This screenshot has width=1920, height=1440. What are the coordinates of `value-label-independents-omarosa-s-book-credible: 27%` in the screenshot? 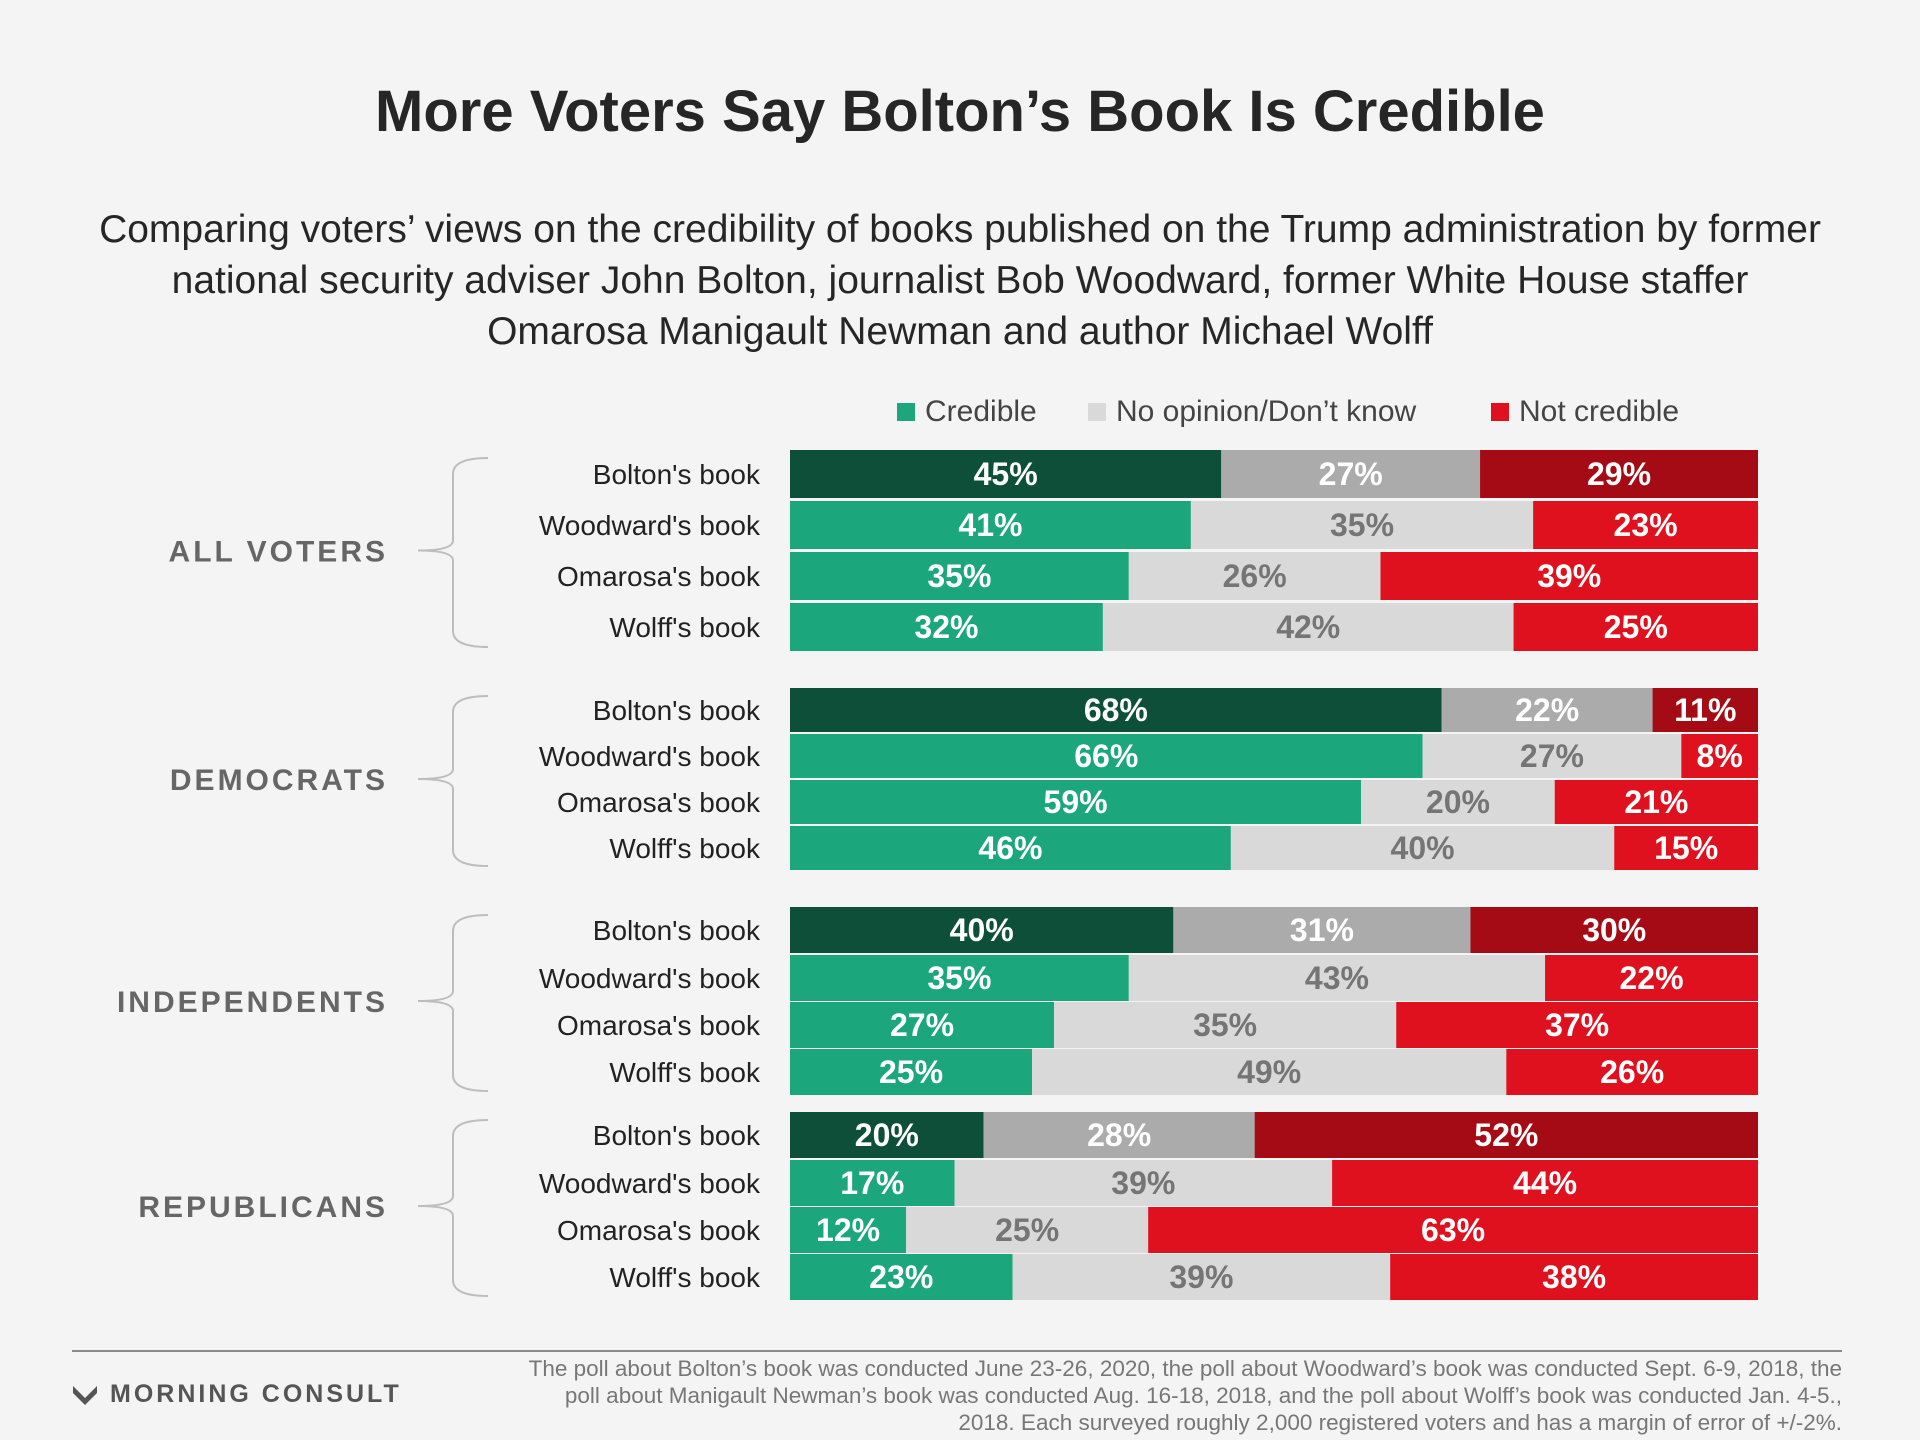 It's located at (922, 1025).